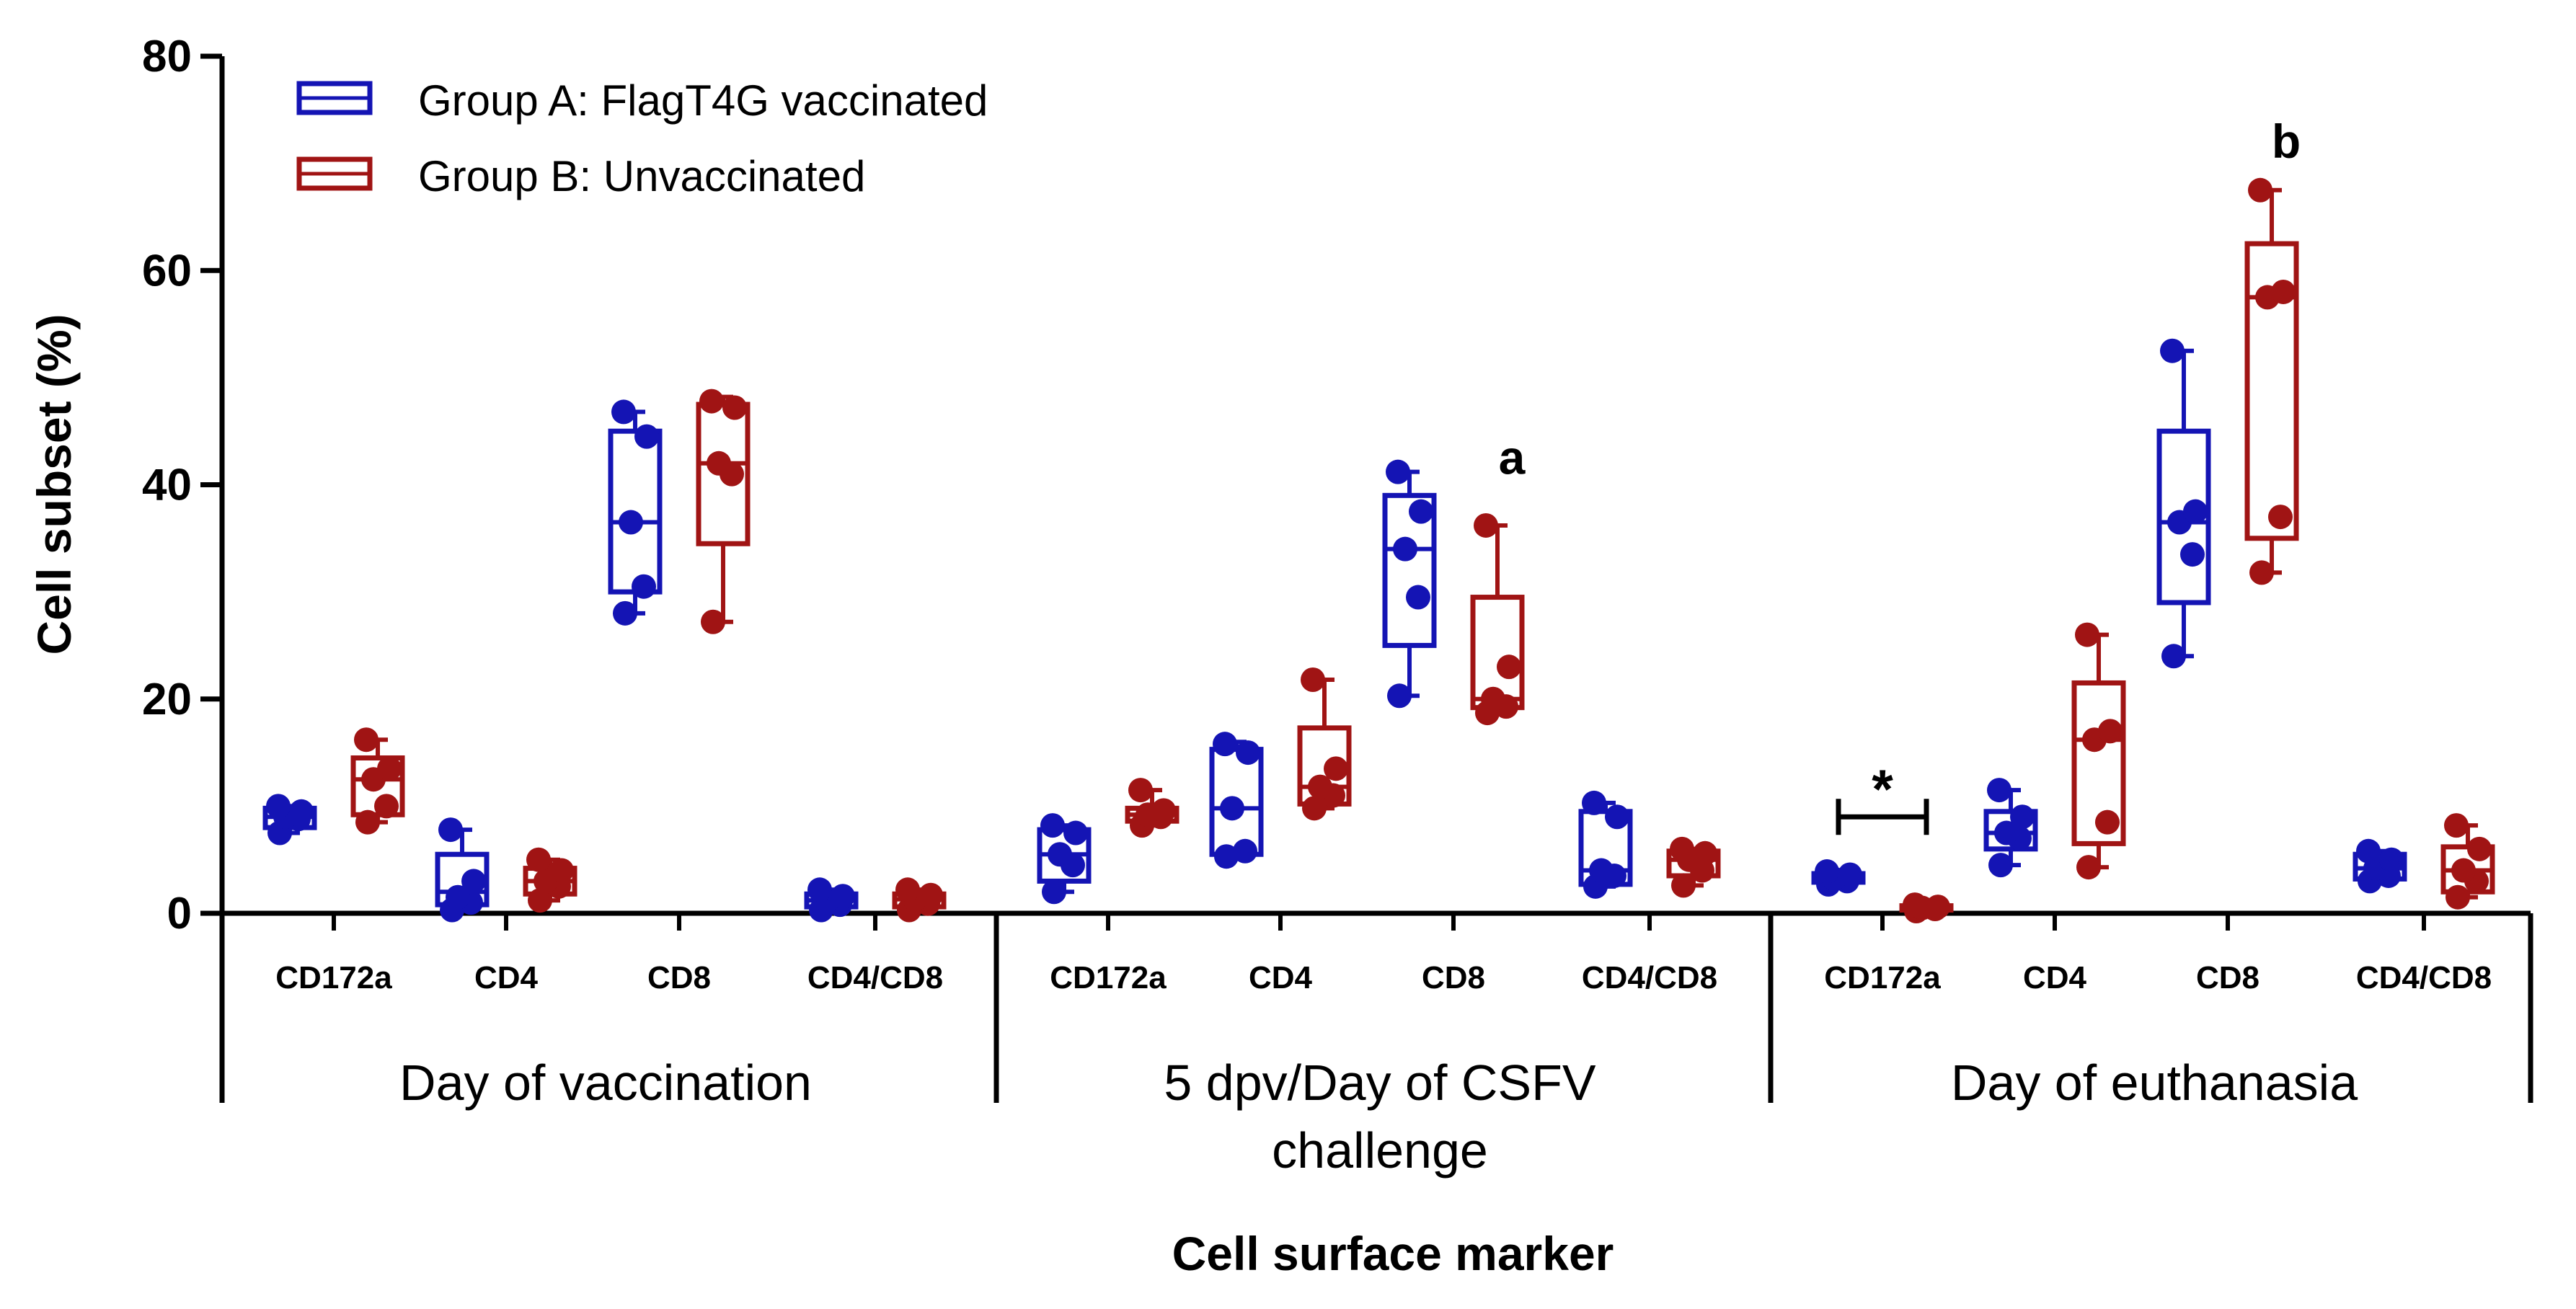 The width and height of the screenshot is (2576, 1309). I want to click on timepoint-label: Day of euthanasia, so click(2154, 1083).